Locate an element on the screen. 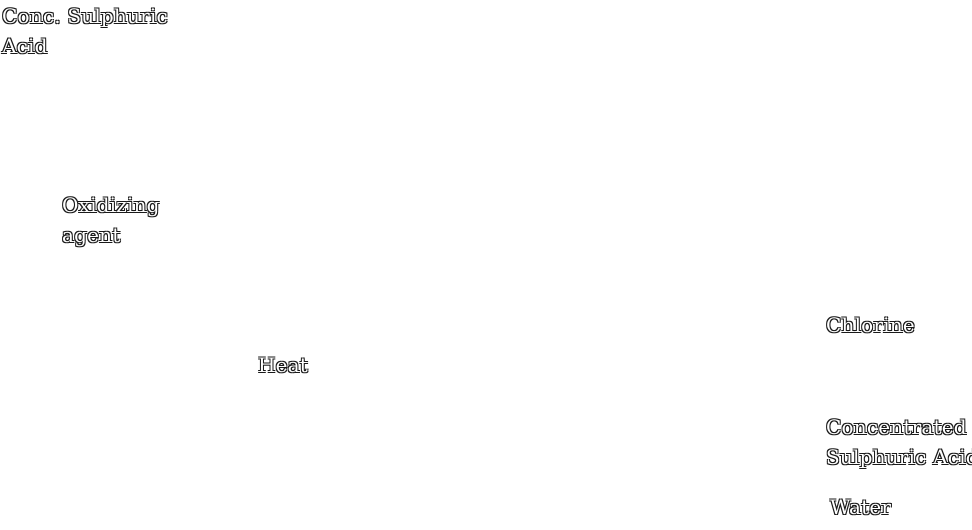  oxidizing-agent-label-line1: Oxidizing is located at coordinates (111, 205).